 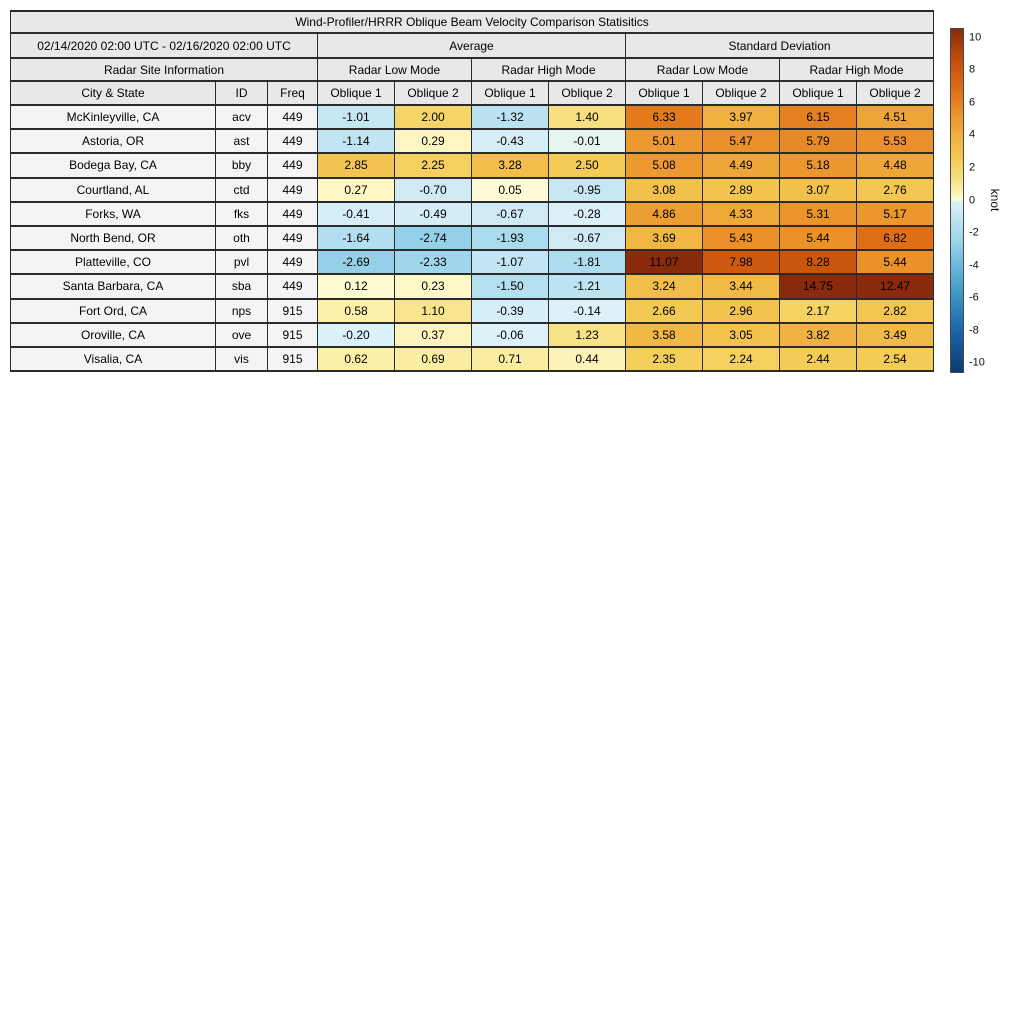 What do you see at coordinates (977, 362) in the screenshot?
I see `colorbar-tick-label: -10` at bounding box center [977, 362].